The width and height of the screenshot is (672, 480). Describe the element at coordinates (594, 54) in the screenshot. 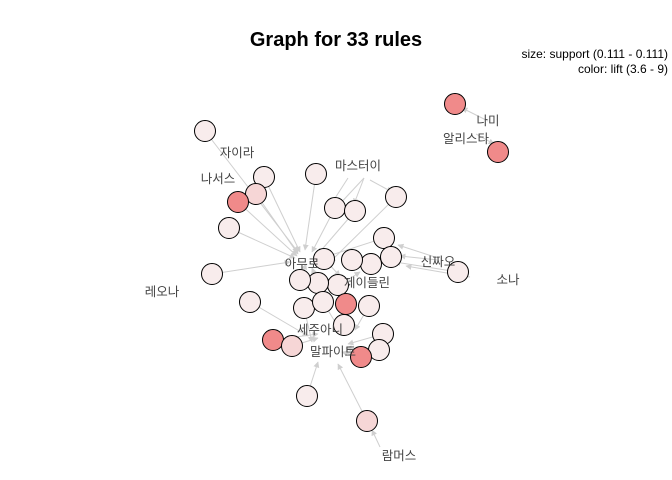

I see `legend-size: size: support (0.111 - 0.111)` at that location.